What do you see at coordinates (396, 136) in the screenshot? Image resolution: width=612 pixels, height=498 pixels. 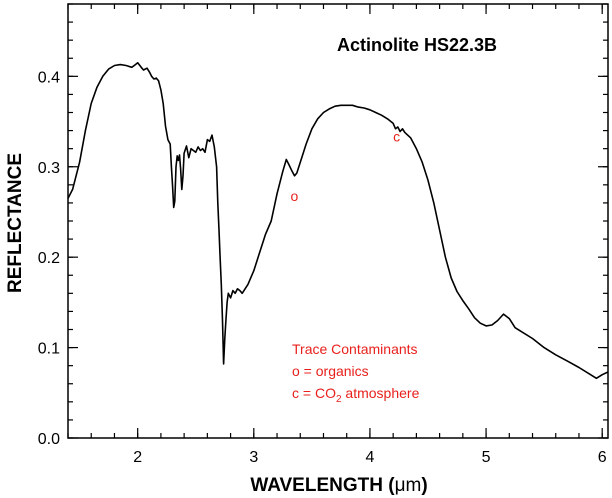 I see `contaminant-marker-c: c` at bounding box center [396, 136].